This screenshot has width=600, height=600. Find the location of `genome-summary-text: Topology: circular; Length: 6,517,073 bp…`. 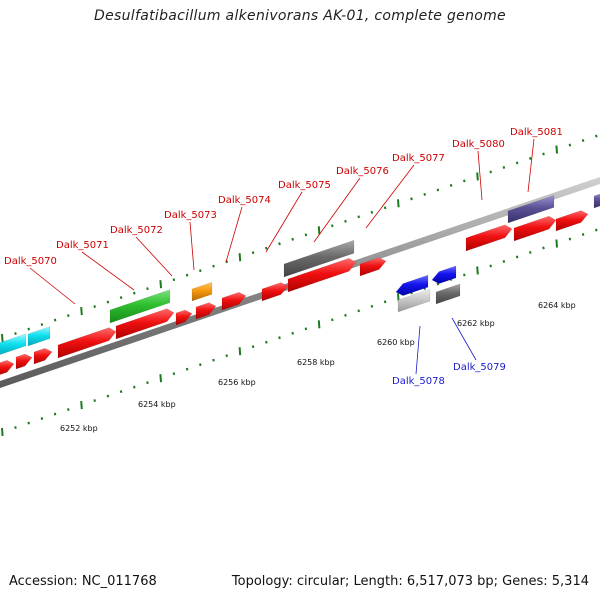

genome-summary-text: Topology: circular; Length: 6,517,073 bp… is located at coordinates (410, 581).